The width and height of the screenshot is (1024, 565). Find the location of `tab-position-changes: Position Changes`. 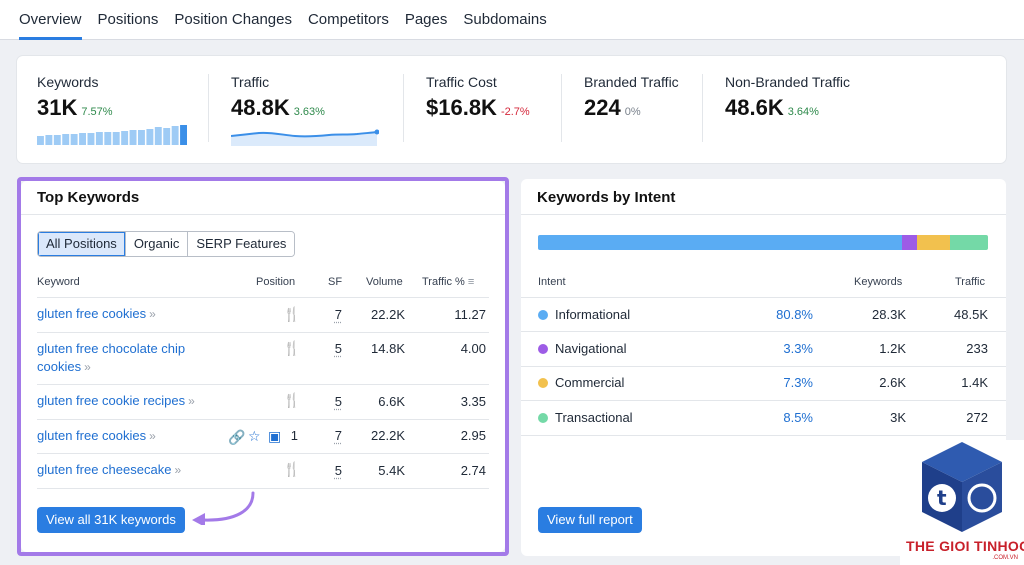

tab-position-changes: Position Changes is located at coordinates (233, 19).